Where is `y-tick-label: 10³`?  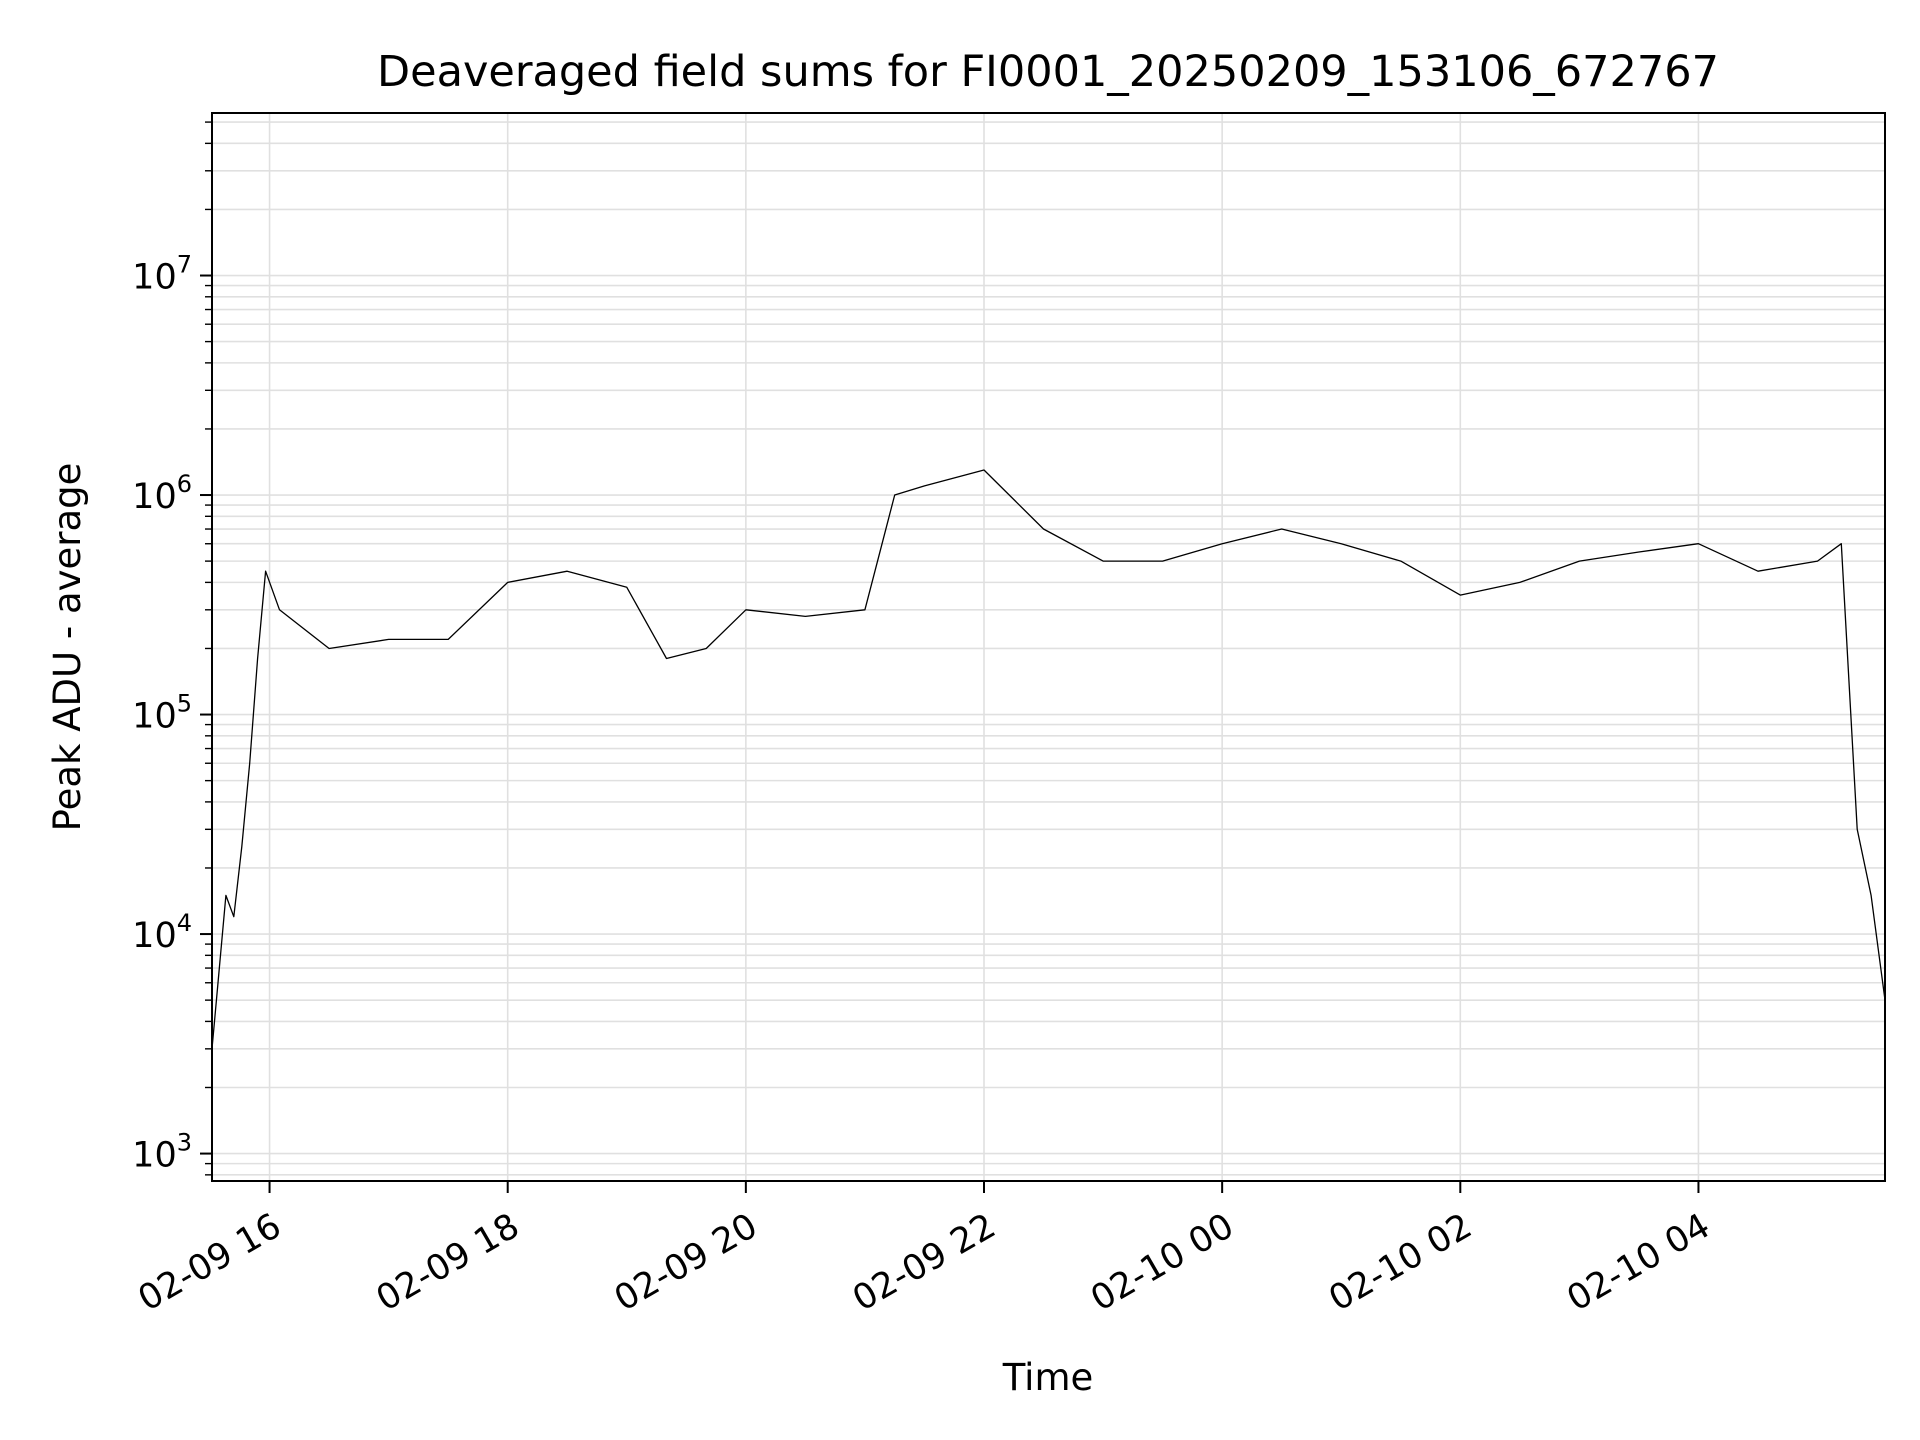 y-tick-label: 10³ is located at coordinates (162, 1152).